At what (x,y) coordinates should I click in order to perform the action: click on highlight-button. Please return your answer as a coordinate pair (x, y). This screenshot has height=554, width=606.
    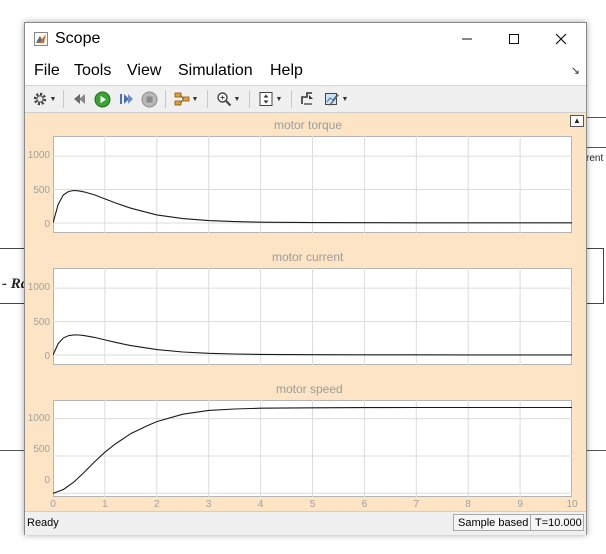
    Looking at the image, I should click on (307, 99).